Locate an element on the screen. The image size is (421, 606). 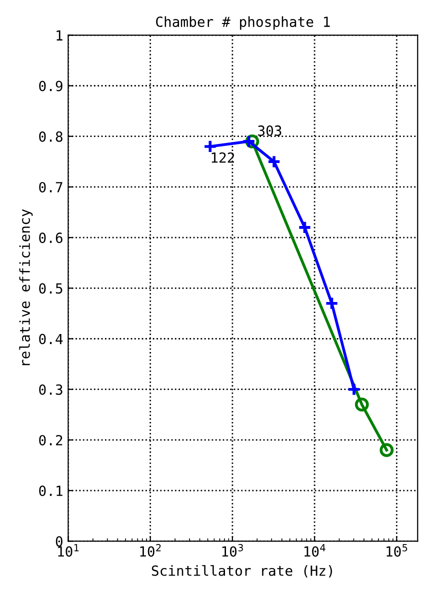
x-axis-title: Scintillator rate (Hz) is located at coordinates (242, 571).